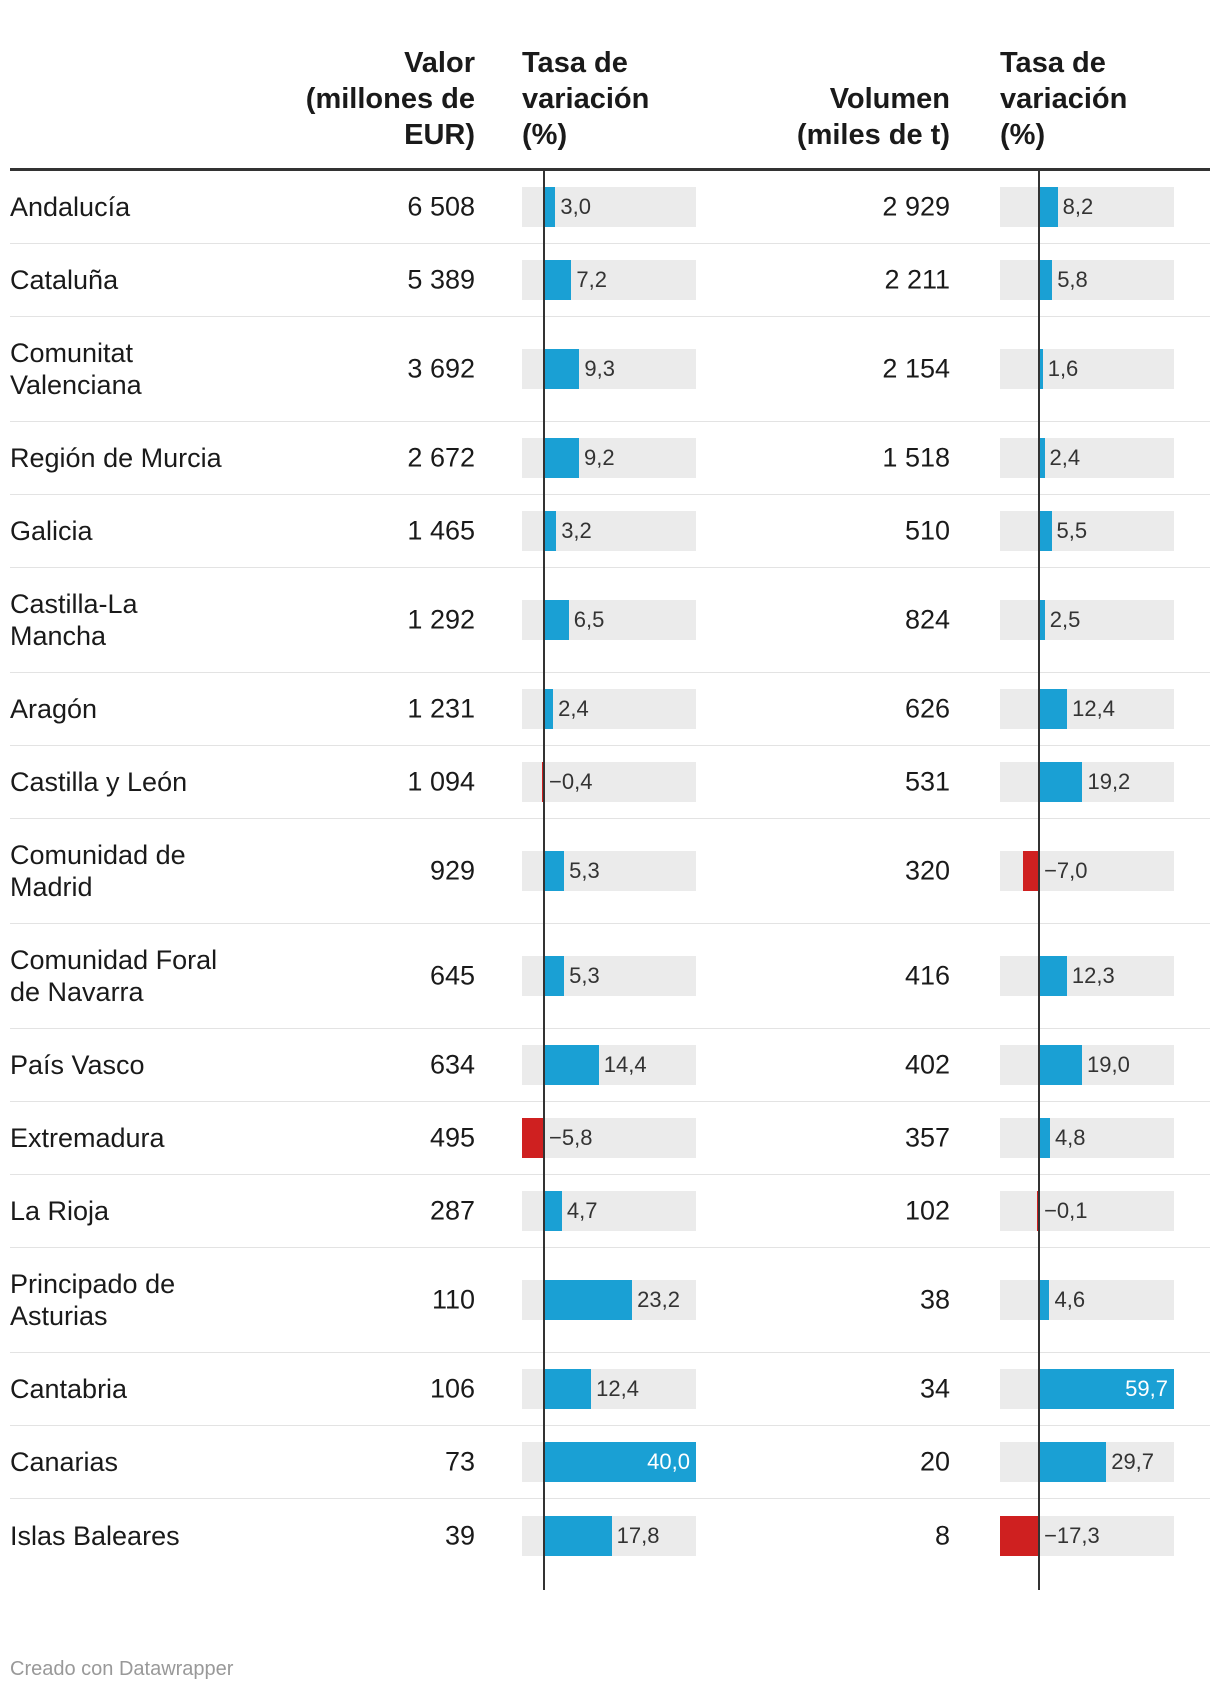 The image size is (1220, 1698). Describe the element at coordinates (441, 619) in the screenshot. I see `valor-cell: 1 292` at that location.